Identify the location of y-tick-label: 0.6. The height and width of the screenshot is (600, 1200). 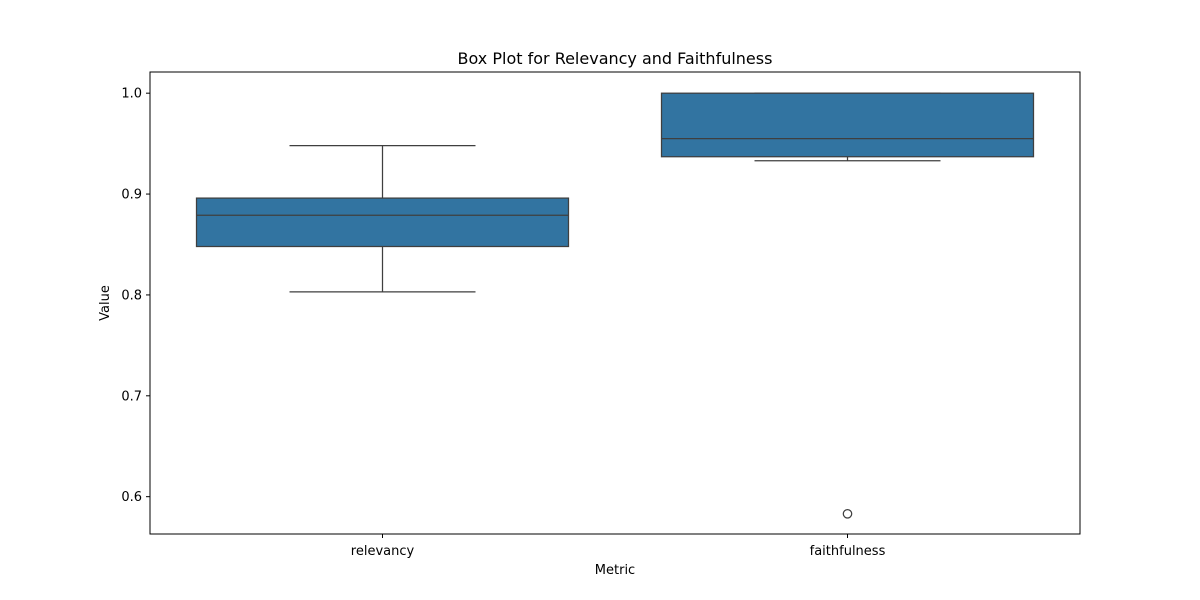
(131, 497).